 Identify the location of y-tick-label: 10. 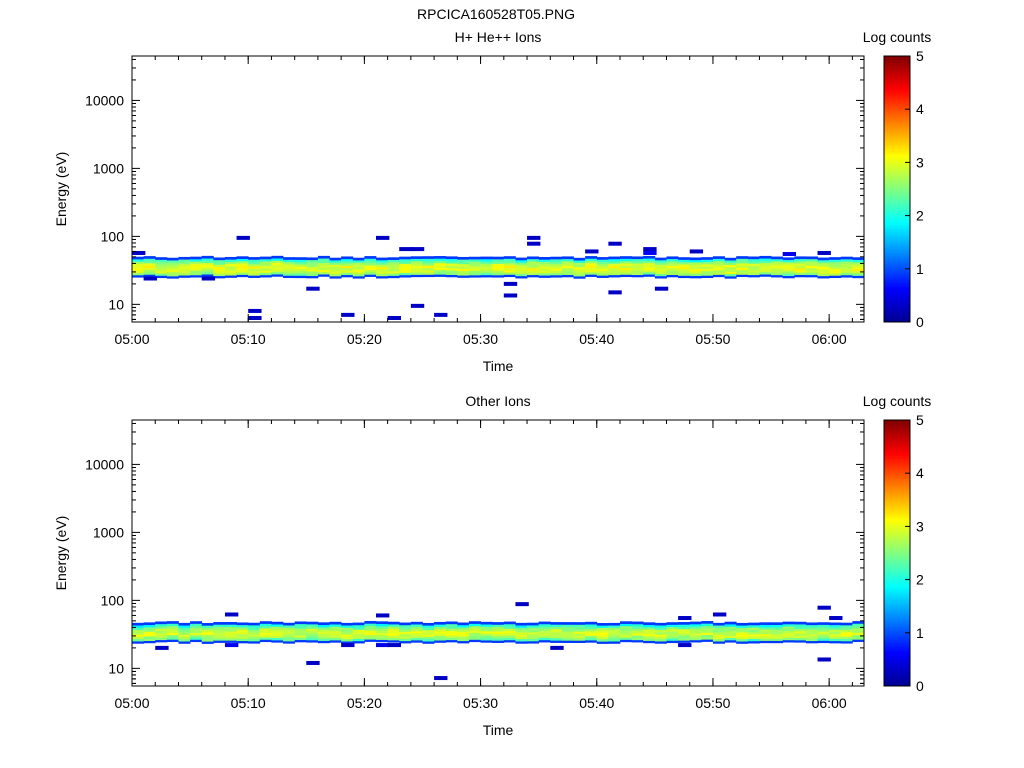
(116, 304).